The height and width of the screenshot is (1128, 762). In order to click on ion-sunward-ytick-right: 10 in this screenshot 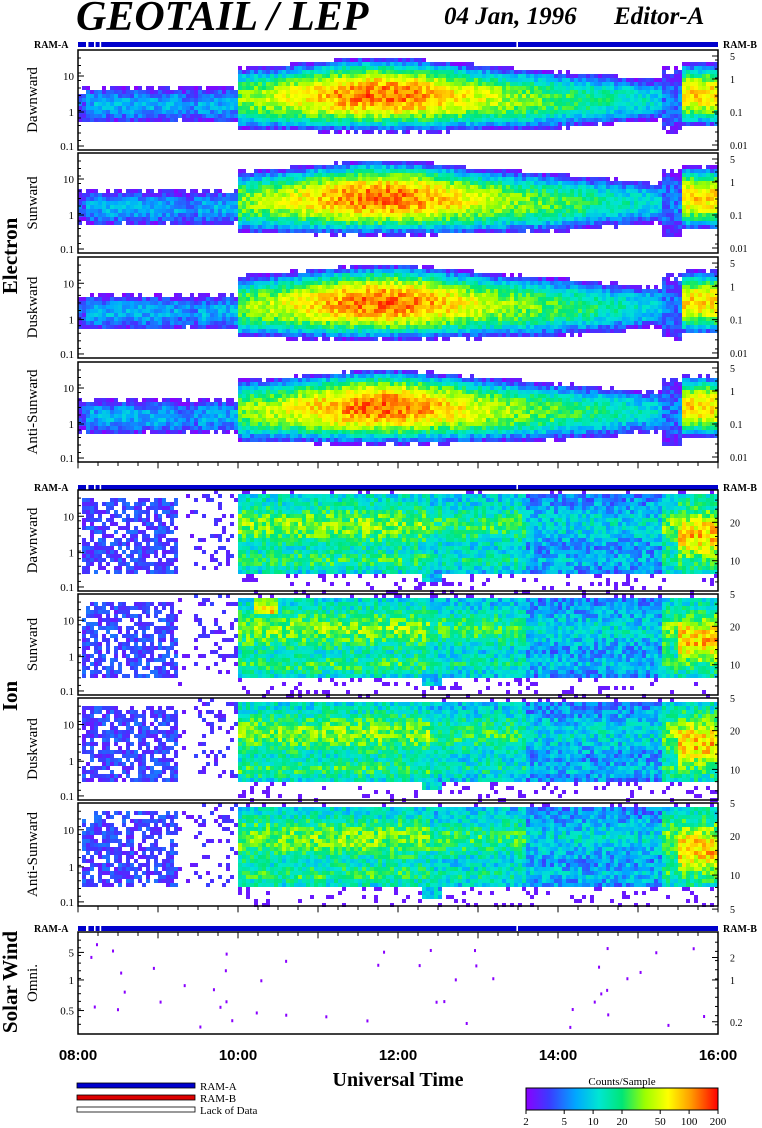, I will do `click(735, 666)`.